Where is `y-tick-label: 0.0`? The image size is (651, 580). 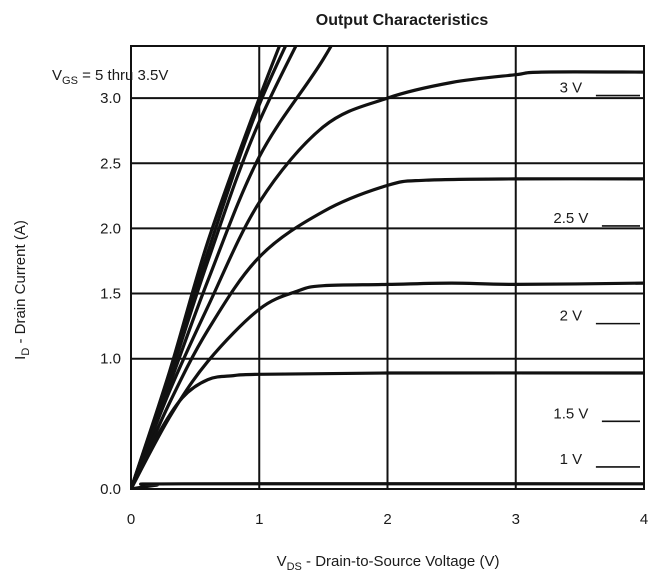 y-tick-label: 0.0 is located at coordinates (110, 489).